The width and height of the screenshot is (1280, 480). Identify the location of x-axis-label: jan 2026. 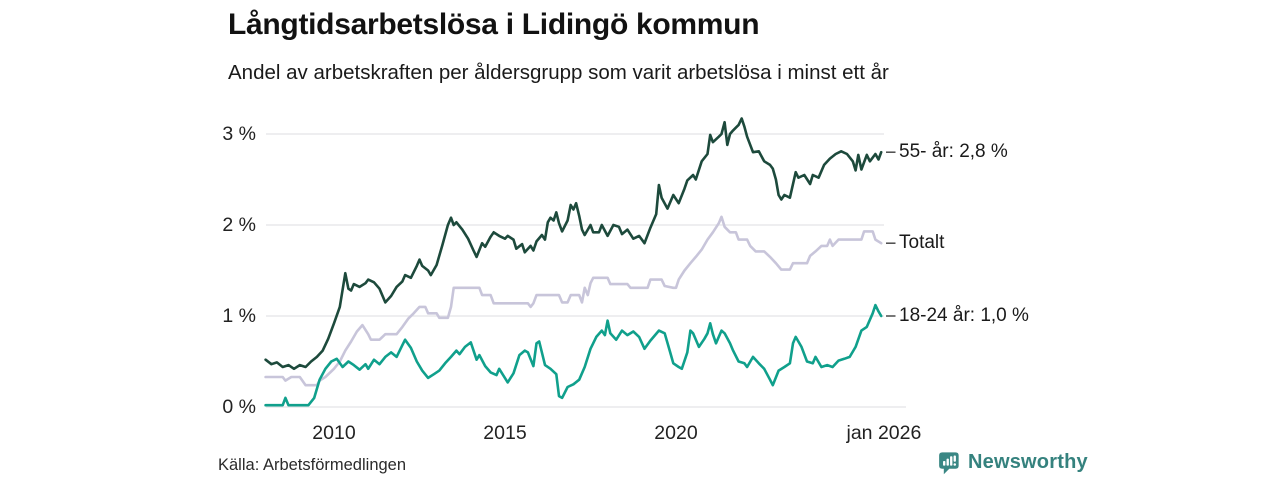
(884, 433).